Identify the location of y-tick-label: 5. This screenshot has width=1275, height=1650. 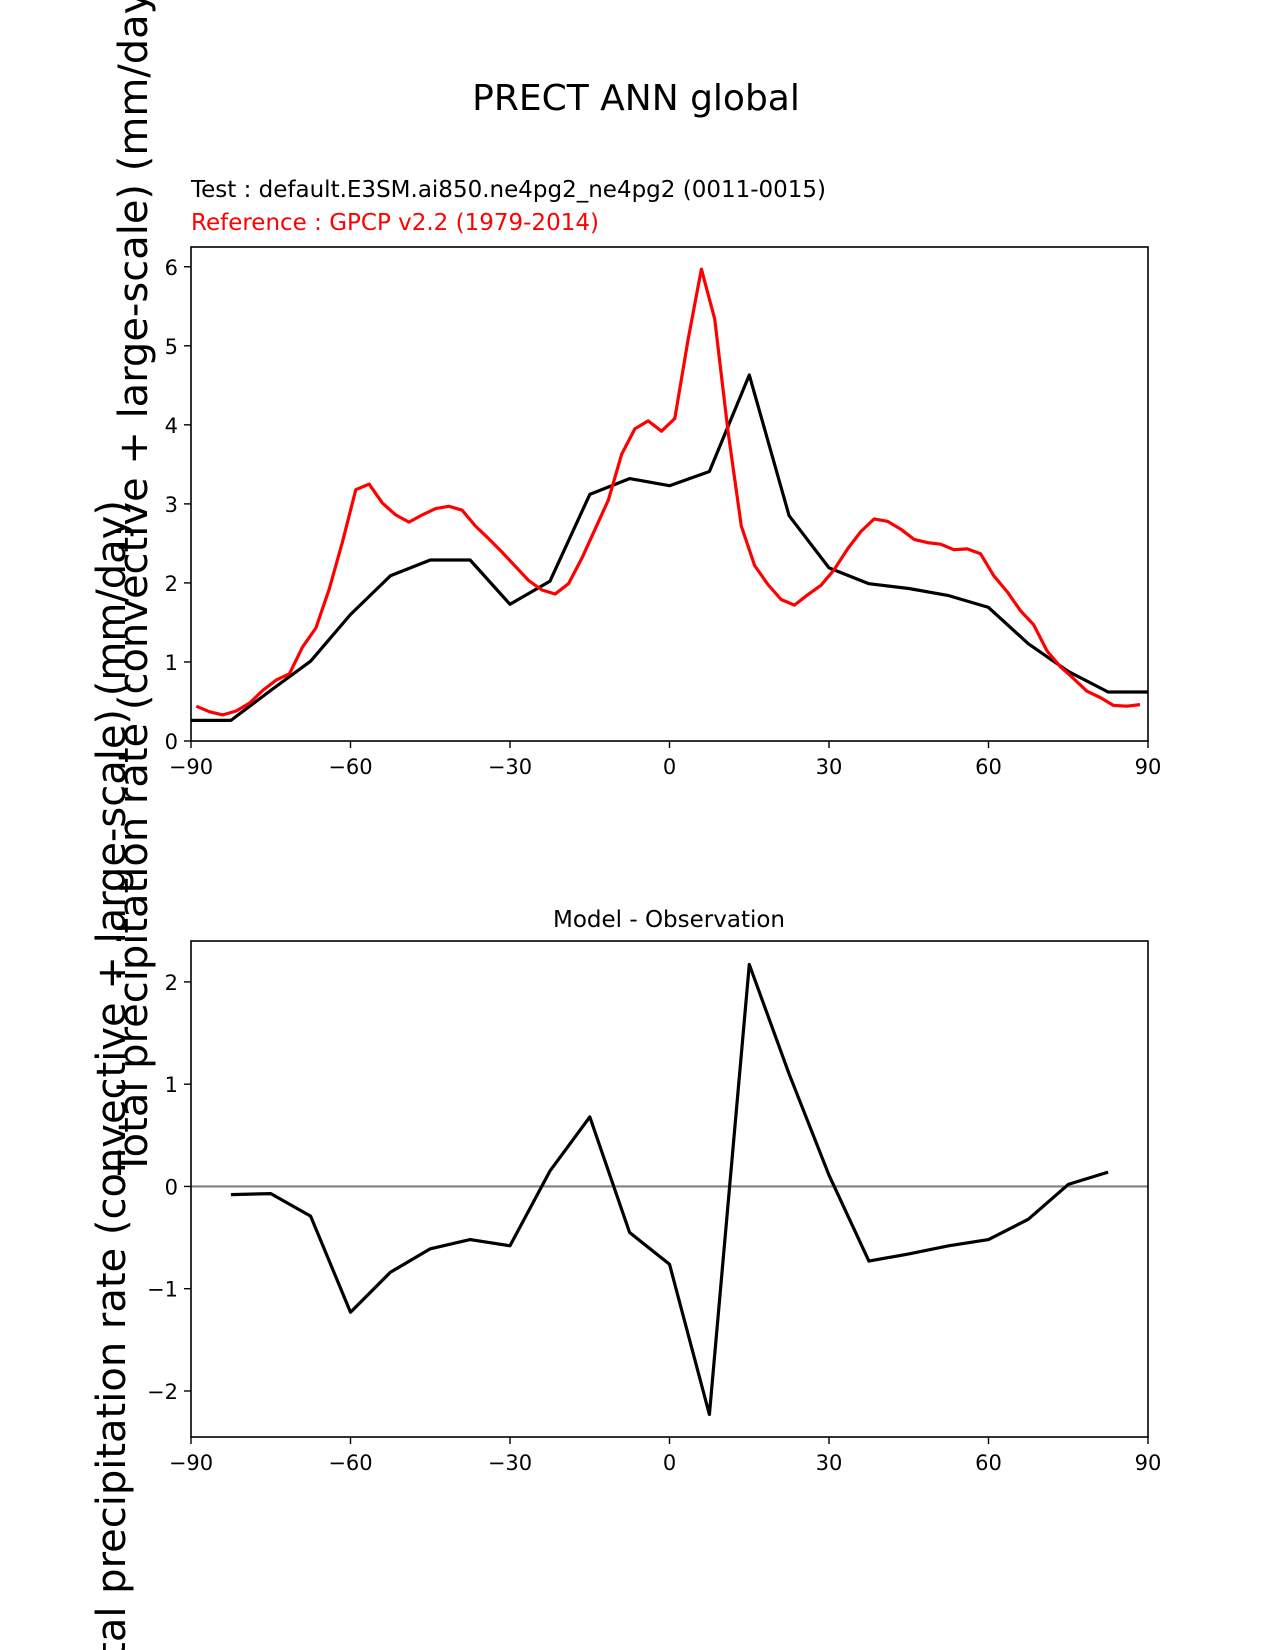
(171, 347).